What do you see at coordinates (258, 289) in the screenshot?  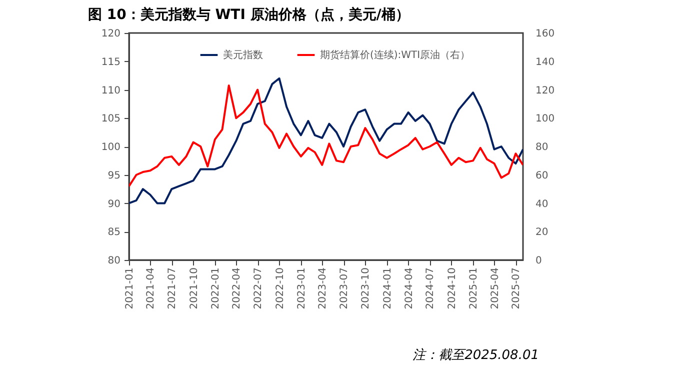 I see `x-tick-label: 2022-07` at bounding box center [258, 289].